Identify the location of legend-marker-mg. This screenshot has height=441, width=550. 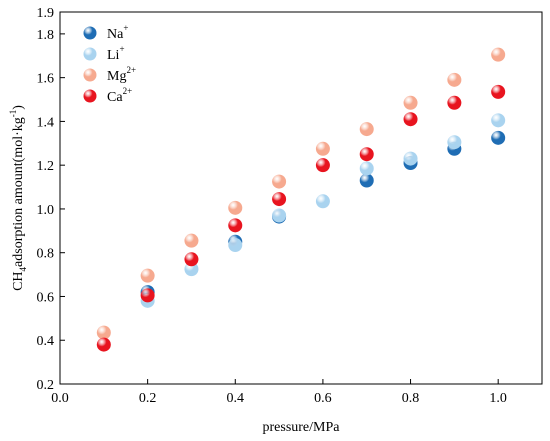
(90, 75).